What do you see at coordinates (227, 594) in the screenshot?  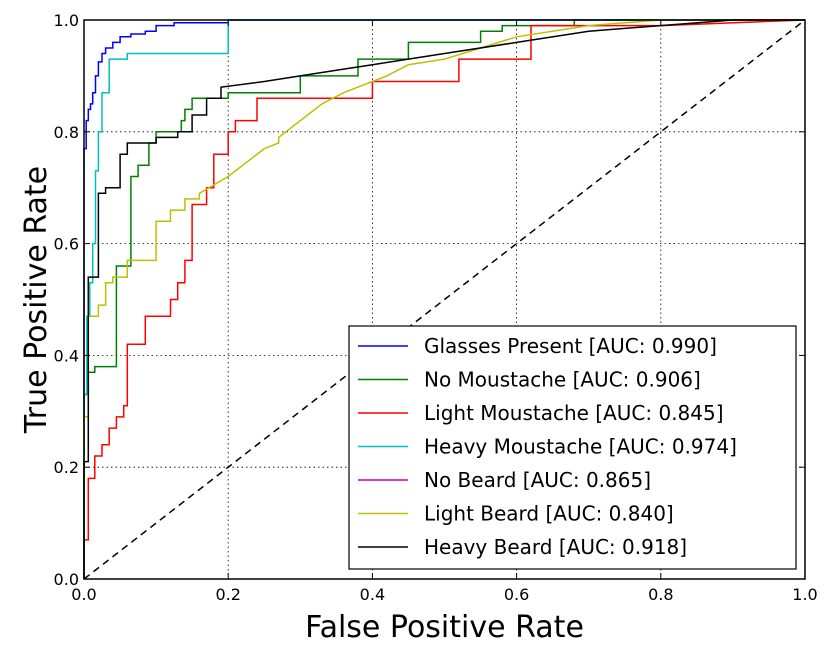 I see `x-tick-label: 0.2` at bounding box center [227, 594].